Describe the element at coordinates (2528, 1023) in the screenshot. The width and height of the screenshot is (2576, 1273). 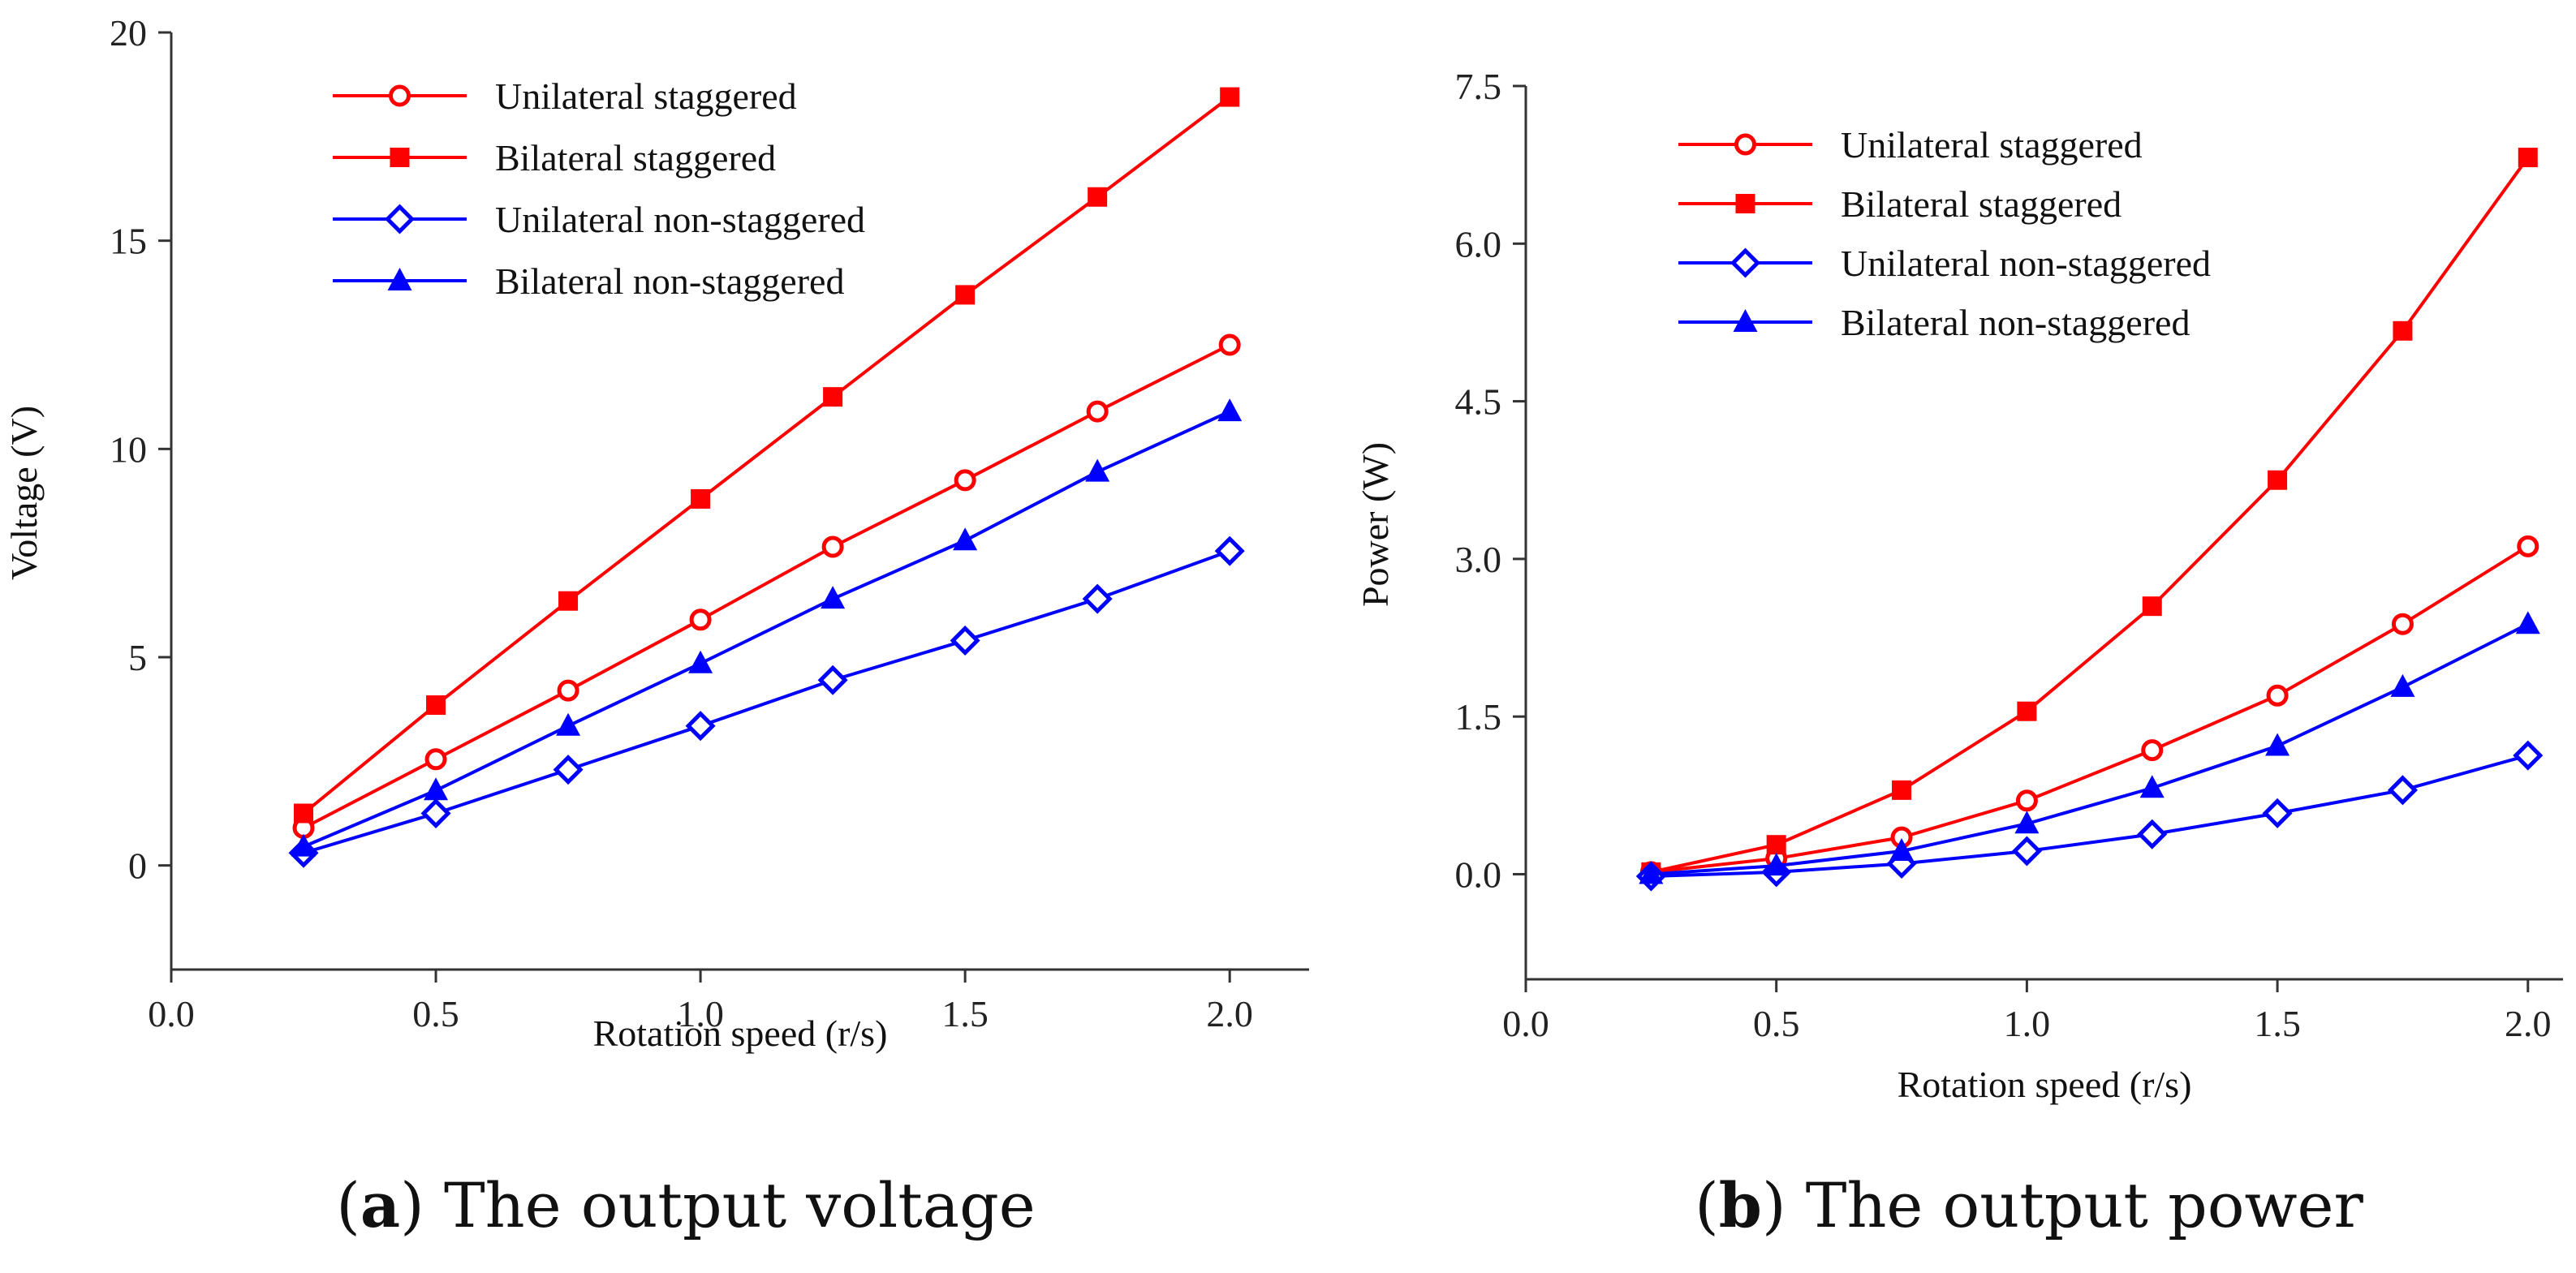
I see `x-tick-label: 2.0` at that location.